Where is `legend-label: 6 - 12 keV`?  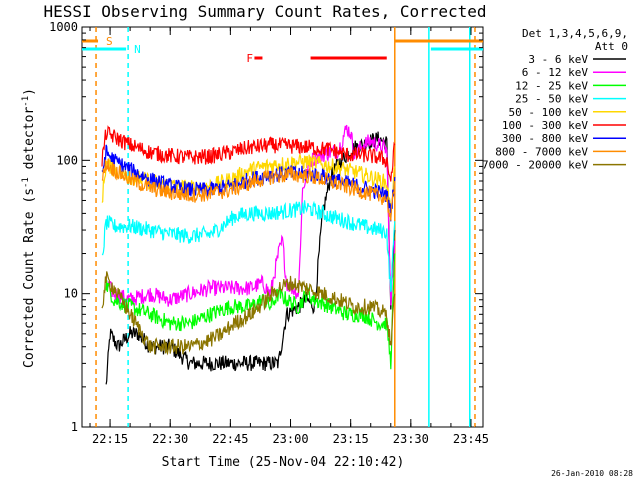 legend-label: 6 - 12 keV is located at coordinates (555, 72).